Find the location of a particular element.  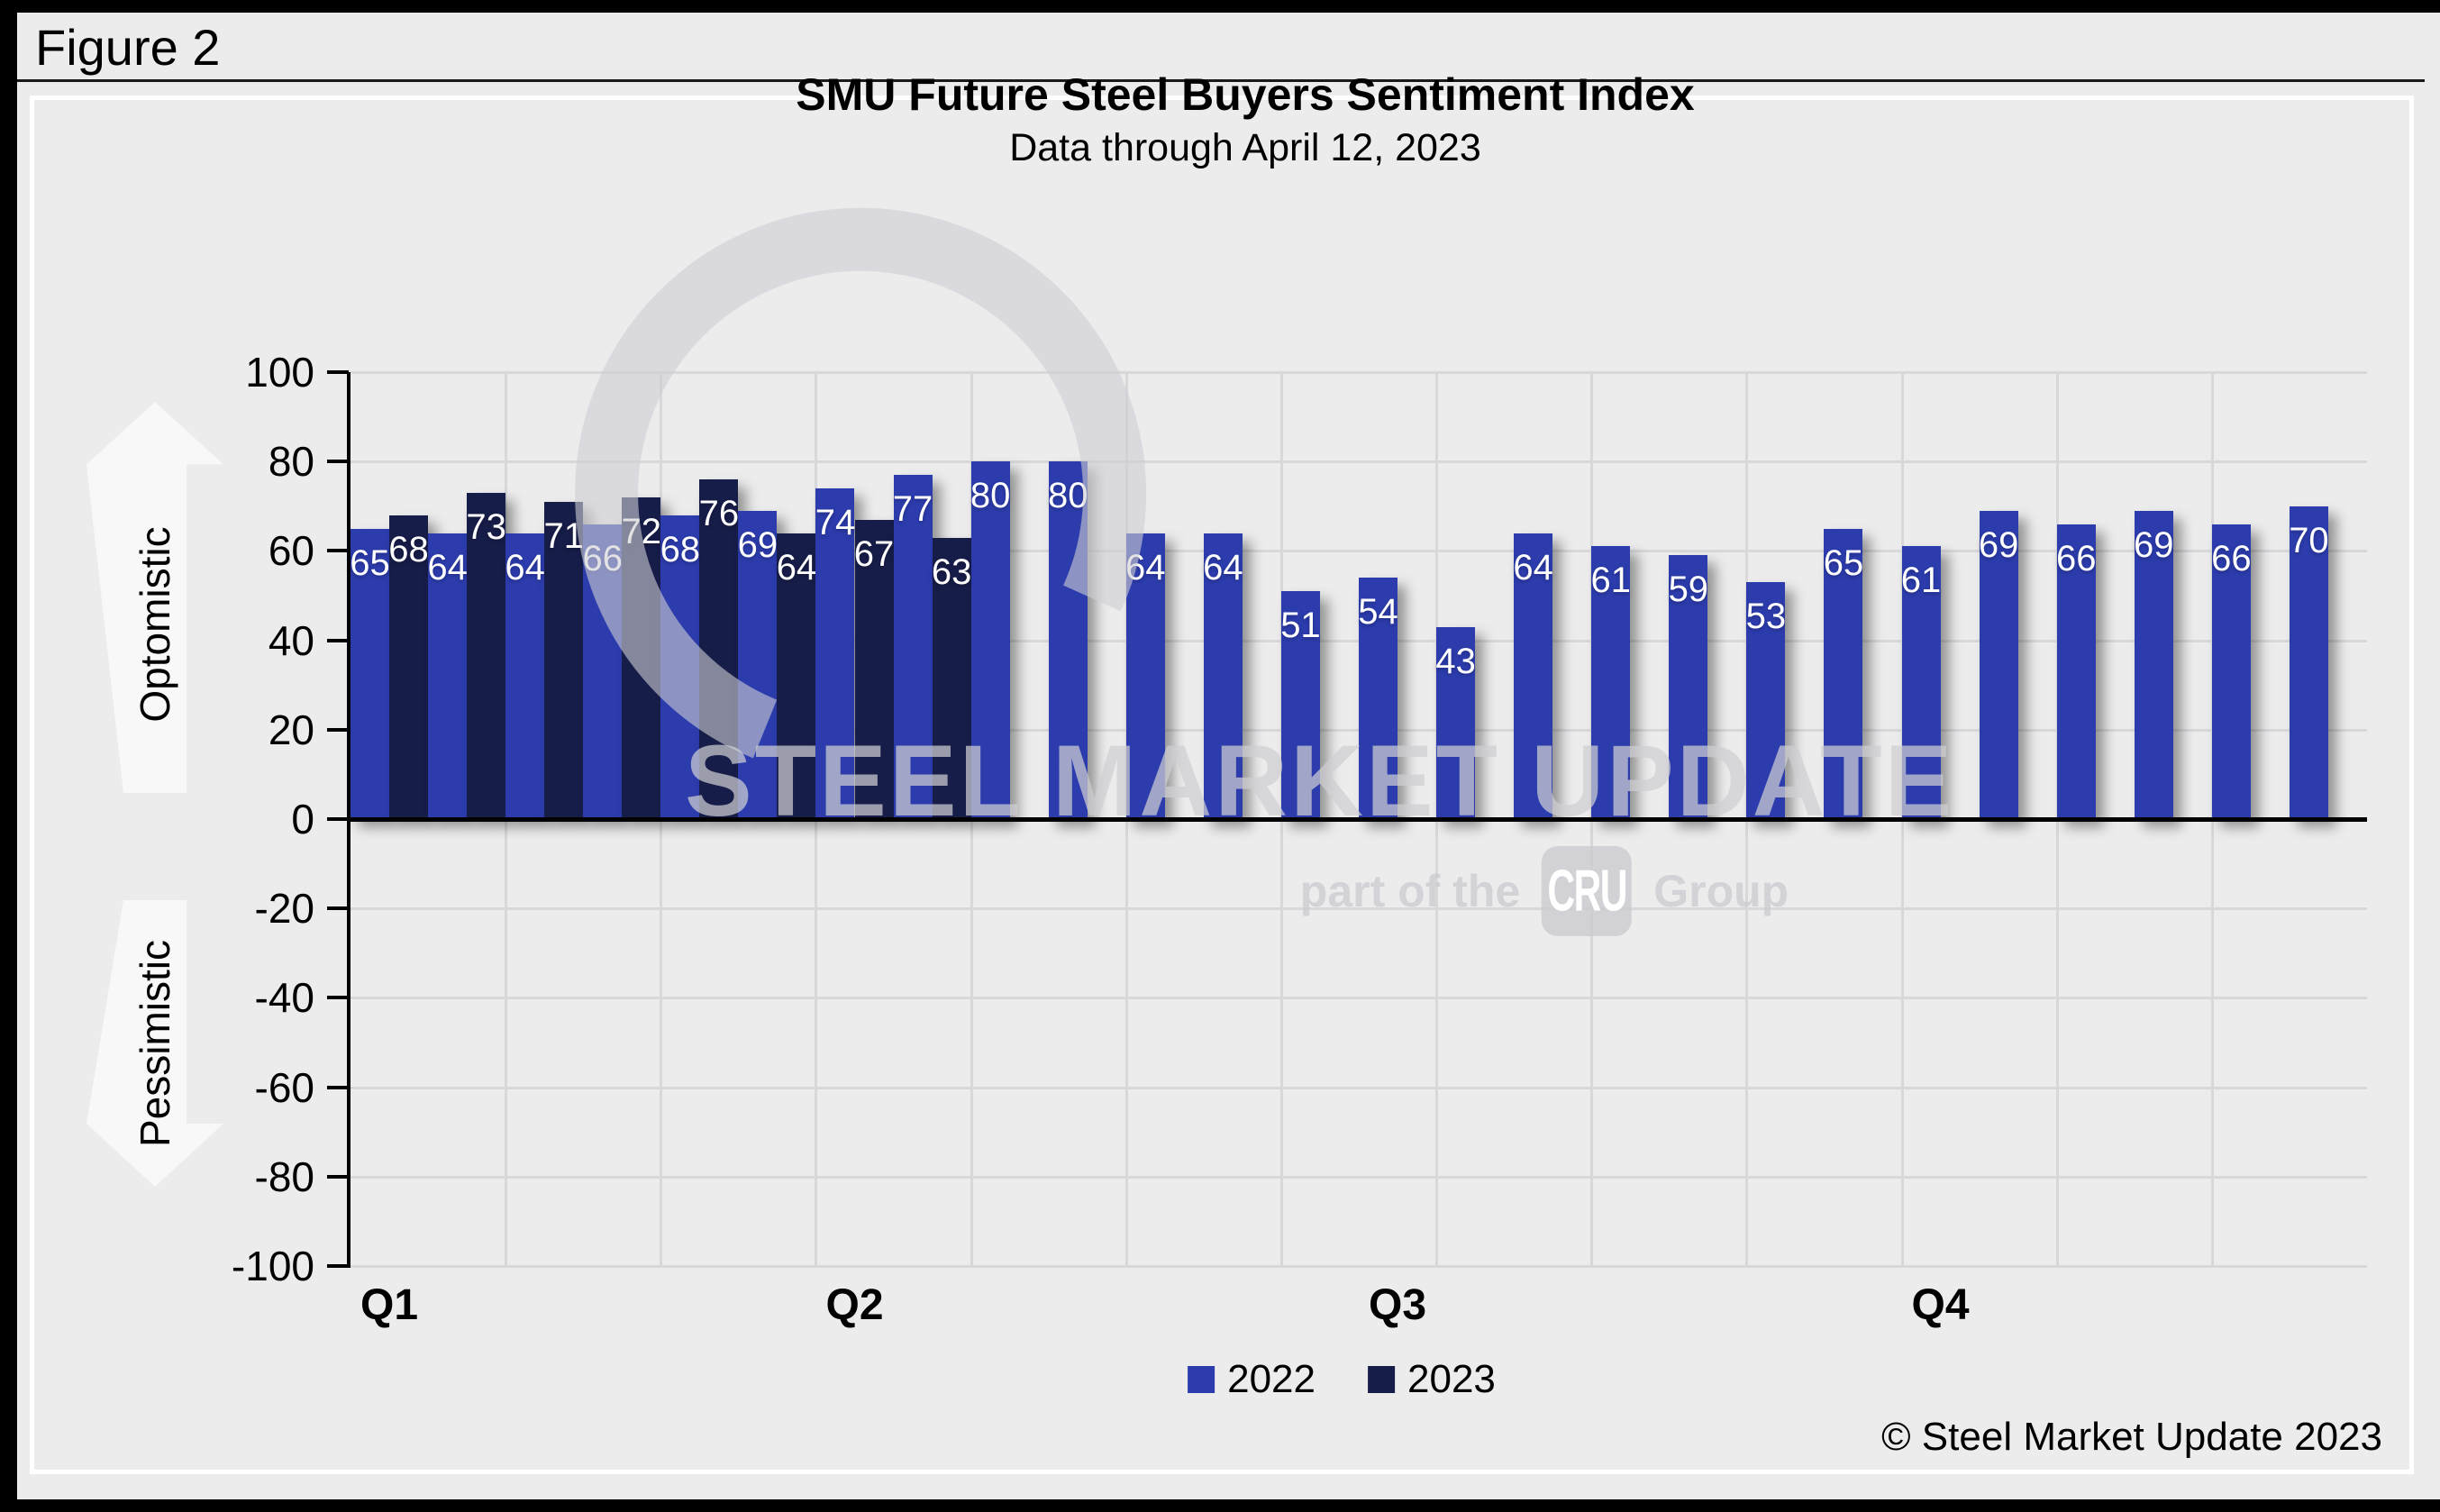

watermark-cru-line: part of the CRU Group is located at coordinates (1544, 891).